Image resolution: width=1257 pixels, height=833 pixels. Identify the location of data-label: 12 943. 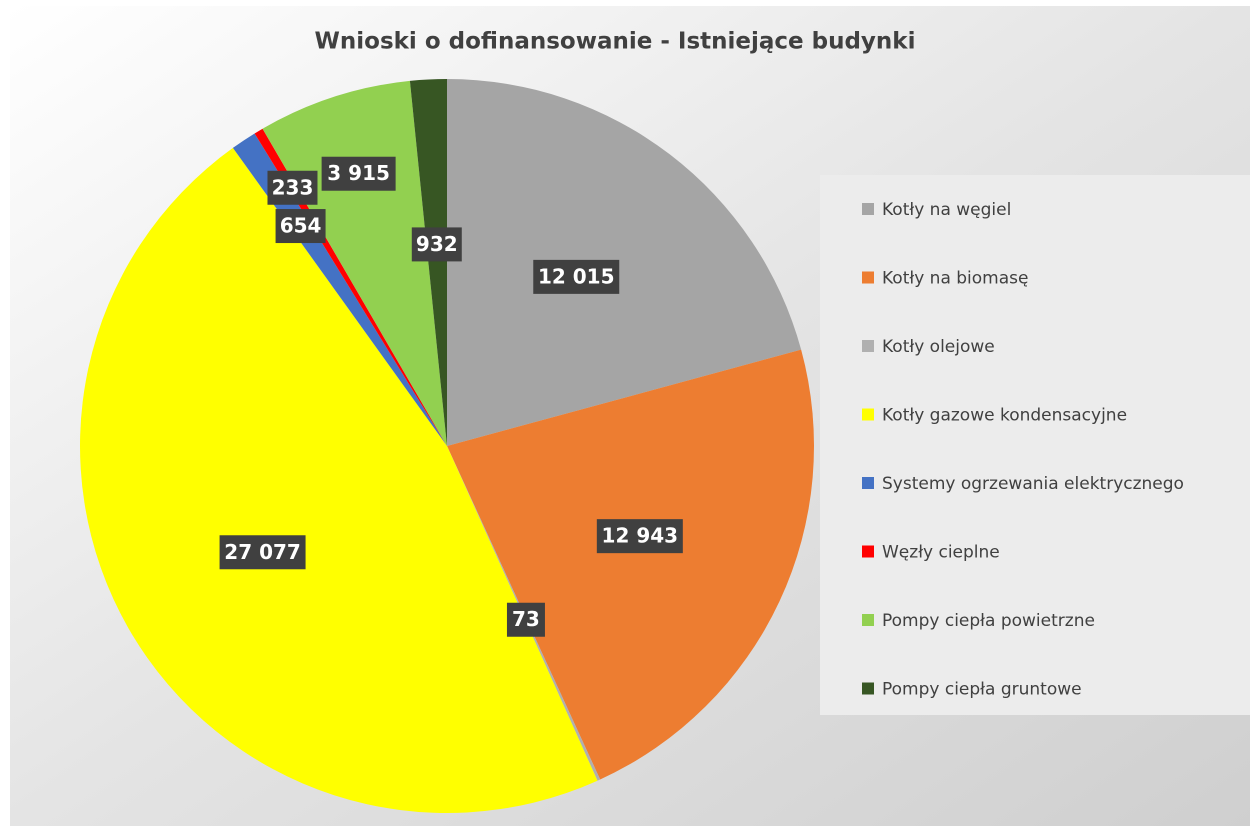
(640, 536).